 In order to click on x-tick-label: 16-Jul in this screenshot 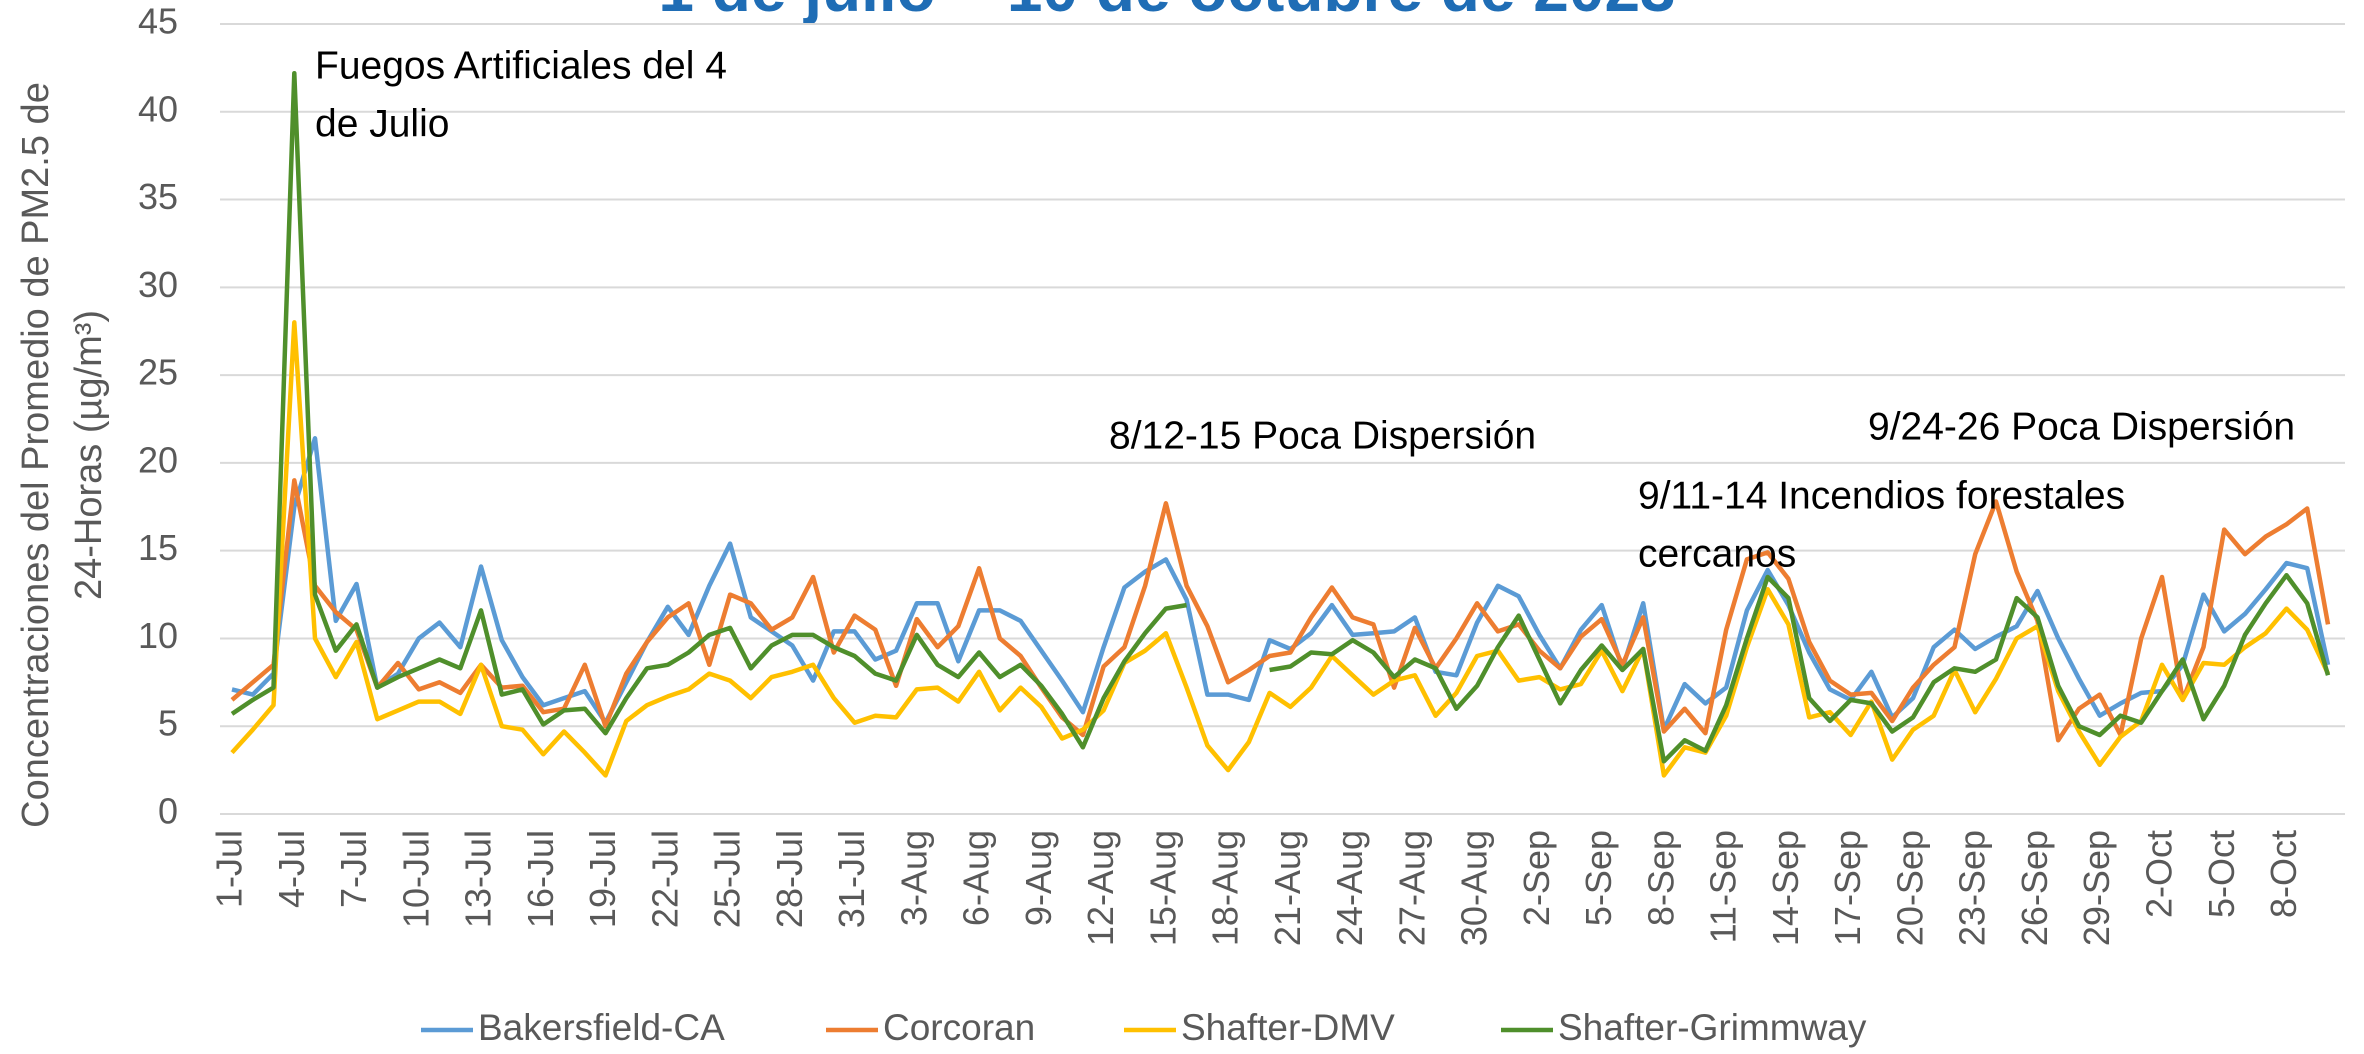, I will do `click(540, 879)`.